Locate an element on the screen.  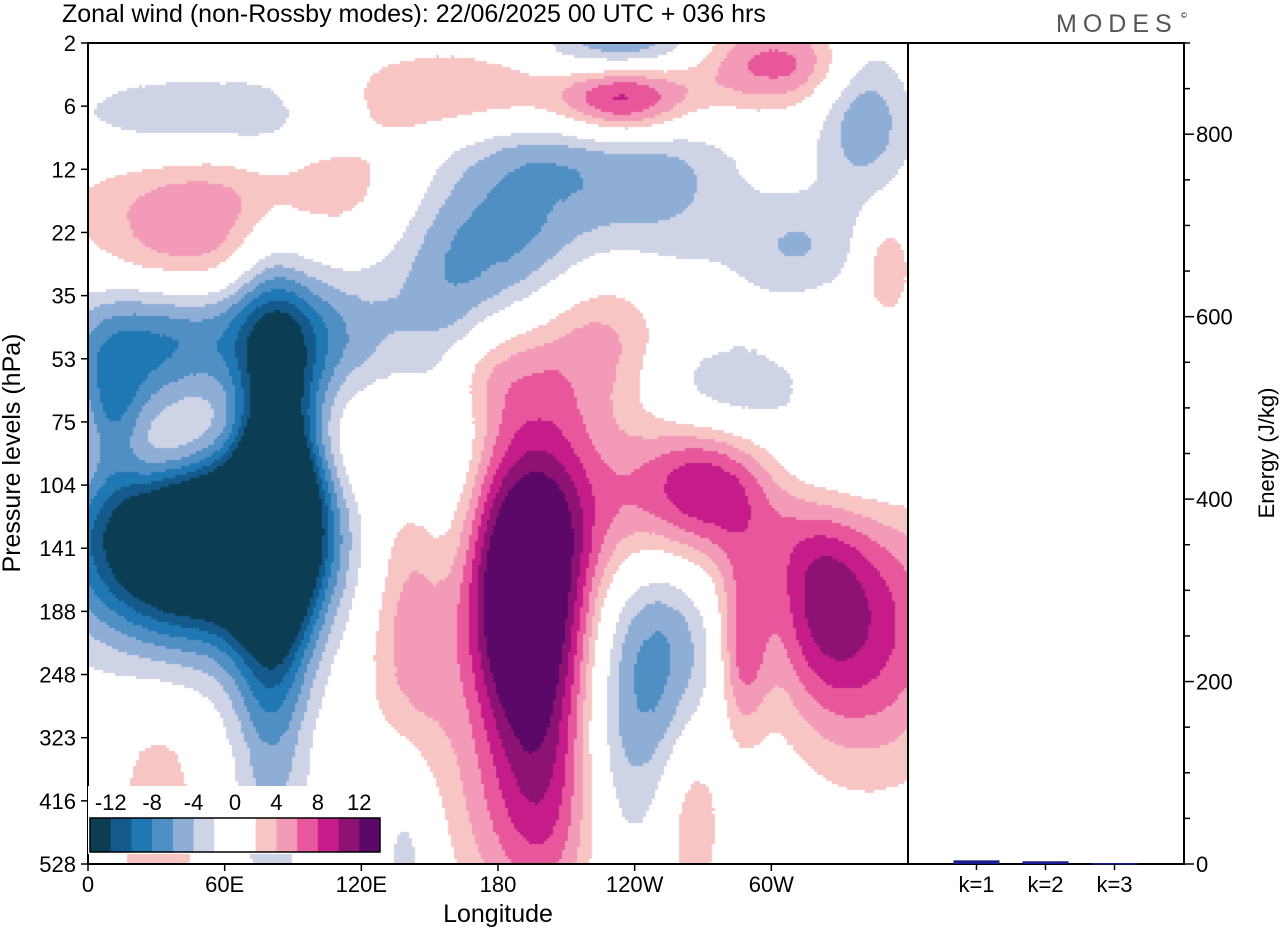
y-tick-label: 35 is located at coordinates (64, 296).